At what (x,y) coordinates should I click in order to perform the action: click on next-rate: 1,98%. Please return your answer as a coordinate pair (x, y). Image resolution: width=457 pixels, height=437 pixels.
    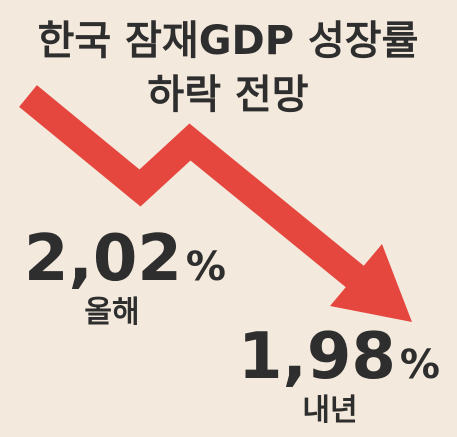
    Looking at the image, I should click on (339, 357).